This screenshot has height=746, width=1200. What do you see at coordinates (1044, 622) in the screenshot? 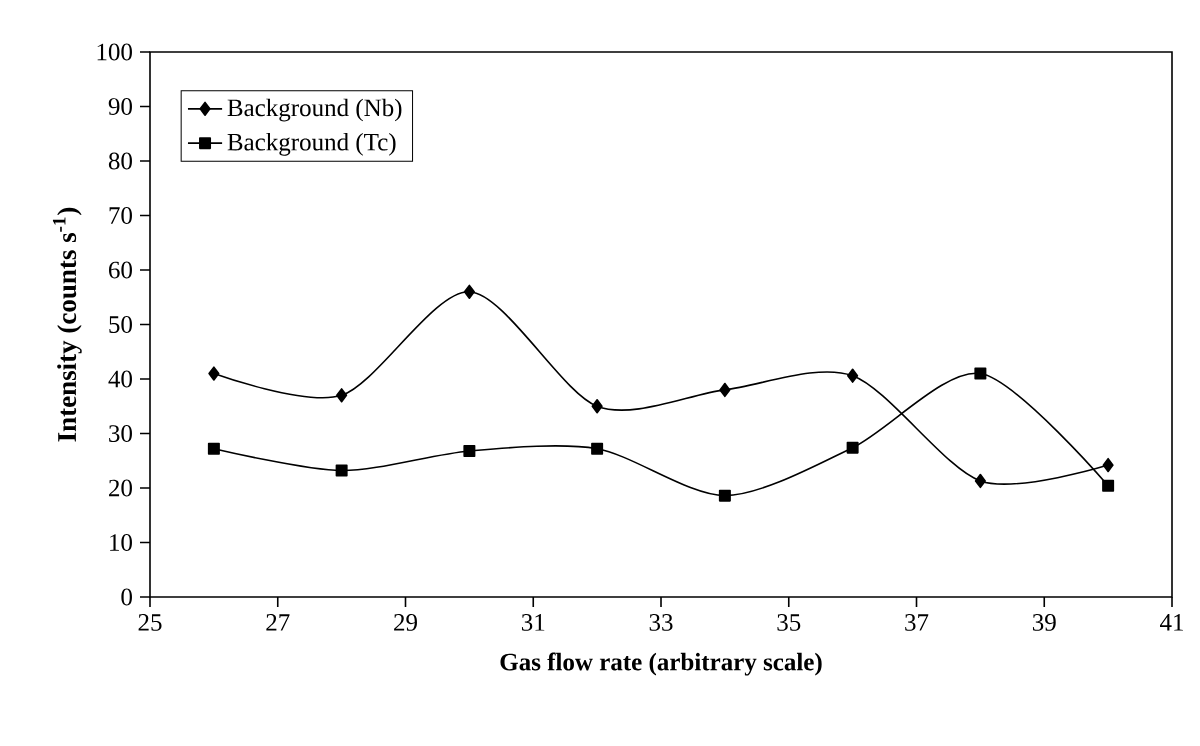
I see `x-tick-label: 39` at bounding box center [1044, 622].